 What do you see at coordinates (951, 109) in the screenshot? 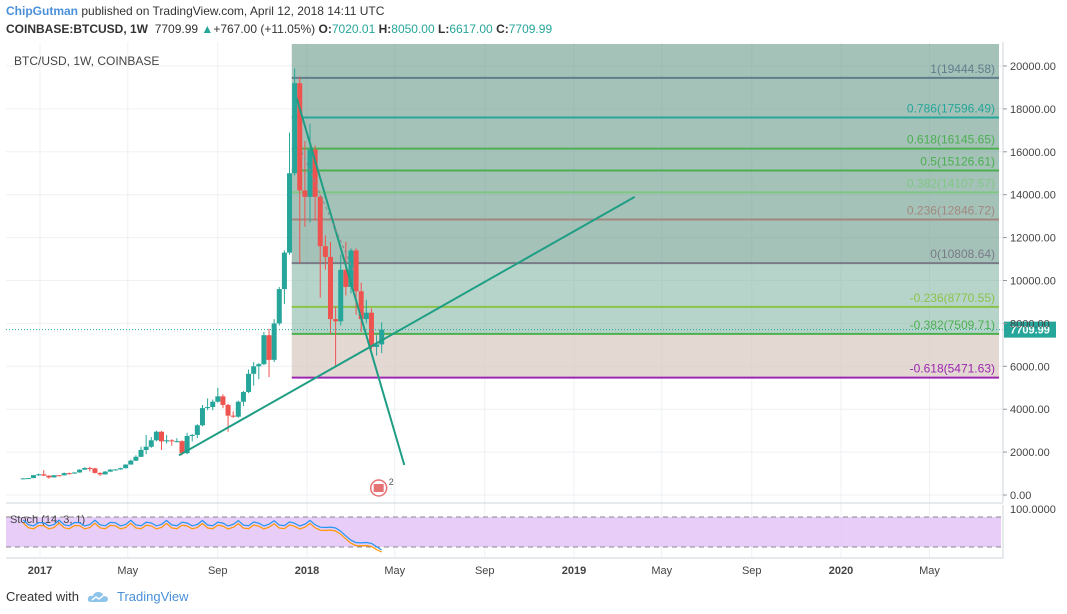
I see `fib-level-label: 0.786(17596.49)` at bounding box center [951, 109].